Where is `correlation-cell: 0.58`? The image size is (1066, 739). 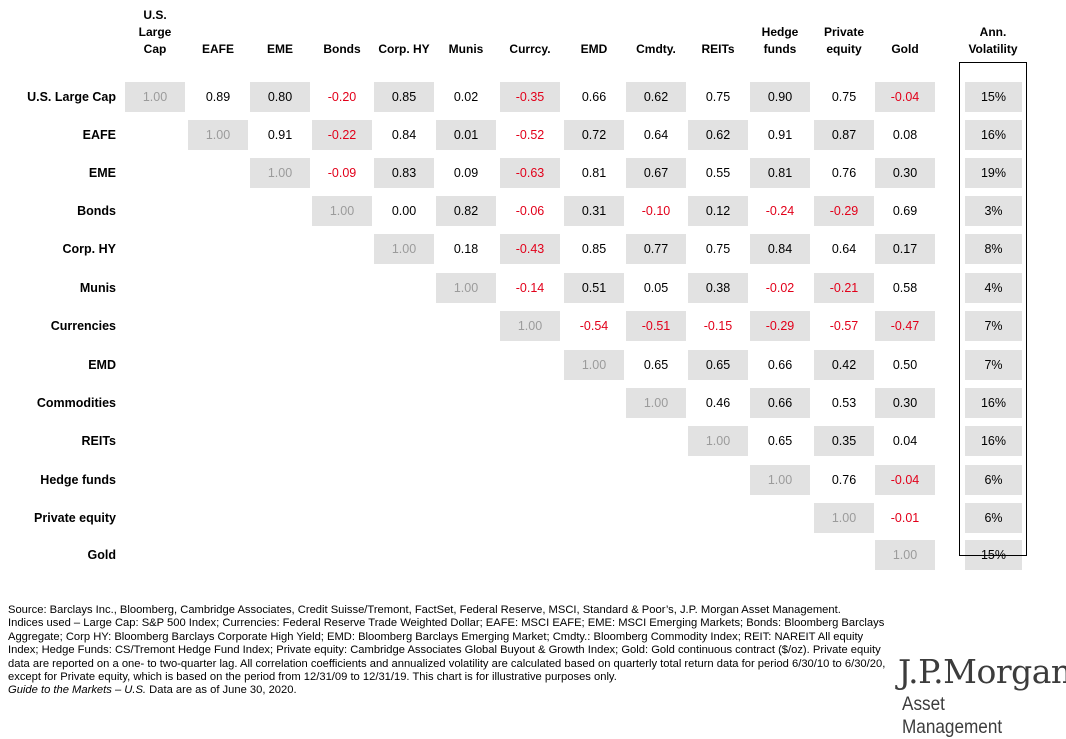
correlation-cell: 0.58 is located at coordinates (905, 288).